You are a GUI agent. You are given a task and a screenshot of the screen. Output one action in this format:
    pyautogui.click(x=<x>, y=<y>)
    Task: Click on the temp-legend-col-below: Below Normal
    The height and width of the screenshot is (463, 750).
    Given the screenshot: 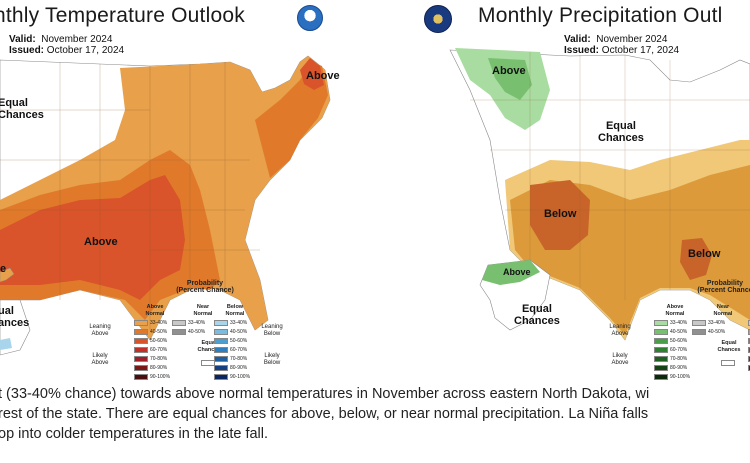 What is the action you would take?
    pyautogui.click(x=235, y=310)
    